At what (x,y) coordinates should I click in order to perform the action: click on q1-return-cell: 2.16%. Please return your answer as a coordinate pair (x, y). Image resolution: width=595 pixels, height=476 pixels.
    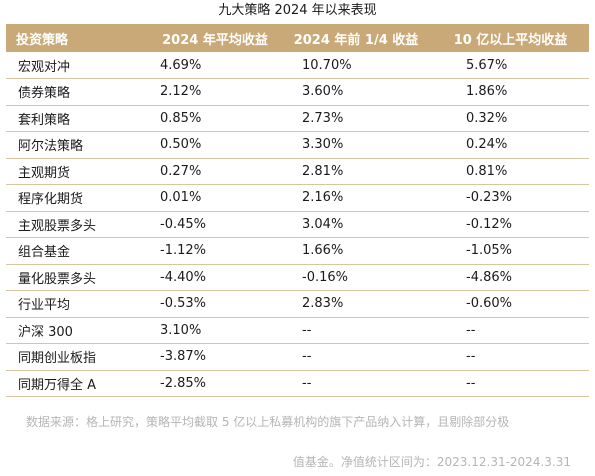
    Looking at the image, I should click on (323, 198).